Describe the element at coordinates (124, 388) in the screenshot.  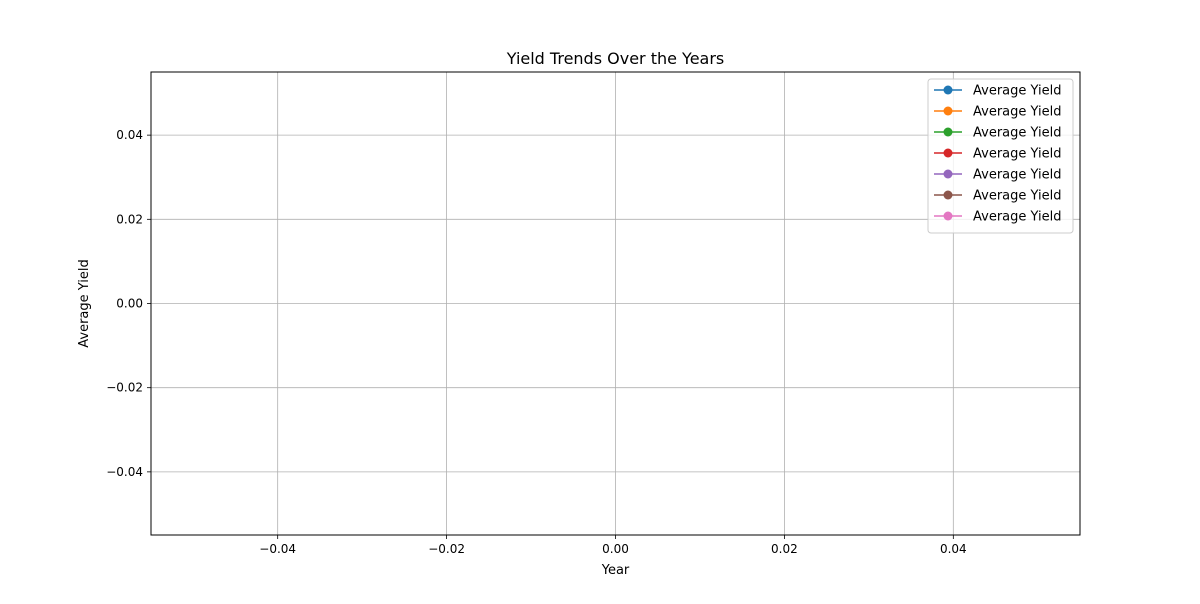
I see `y-tick-label: −0.02` at that location.